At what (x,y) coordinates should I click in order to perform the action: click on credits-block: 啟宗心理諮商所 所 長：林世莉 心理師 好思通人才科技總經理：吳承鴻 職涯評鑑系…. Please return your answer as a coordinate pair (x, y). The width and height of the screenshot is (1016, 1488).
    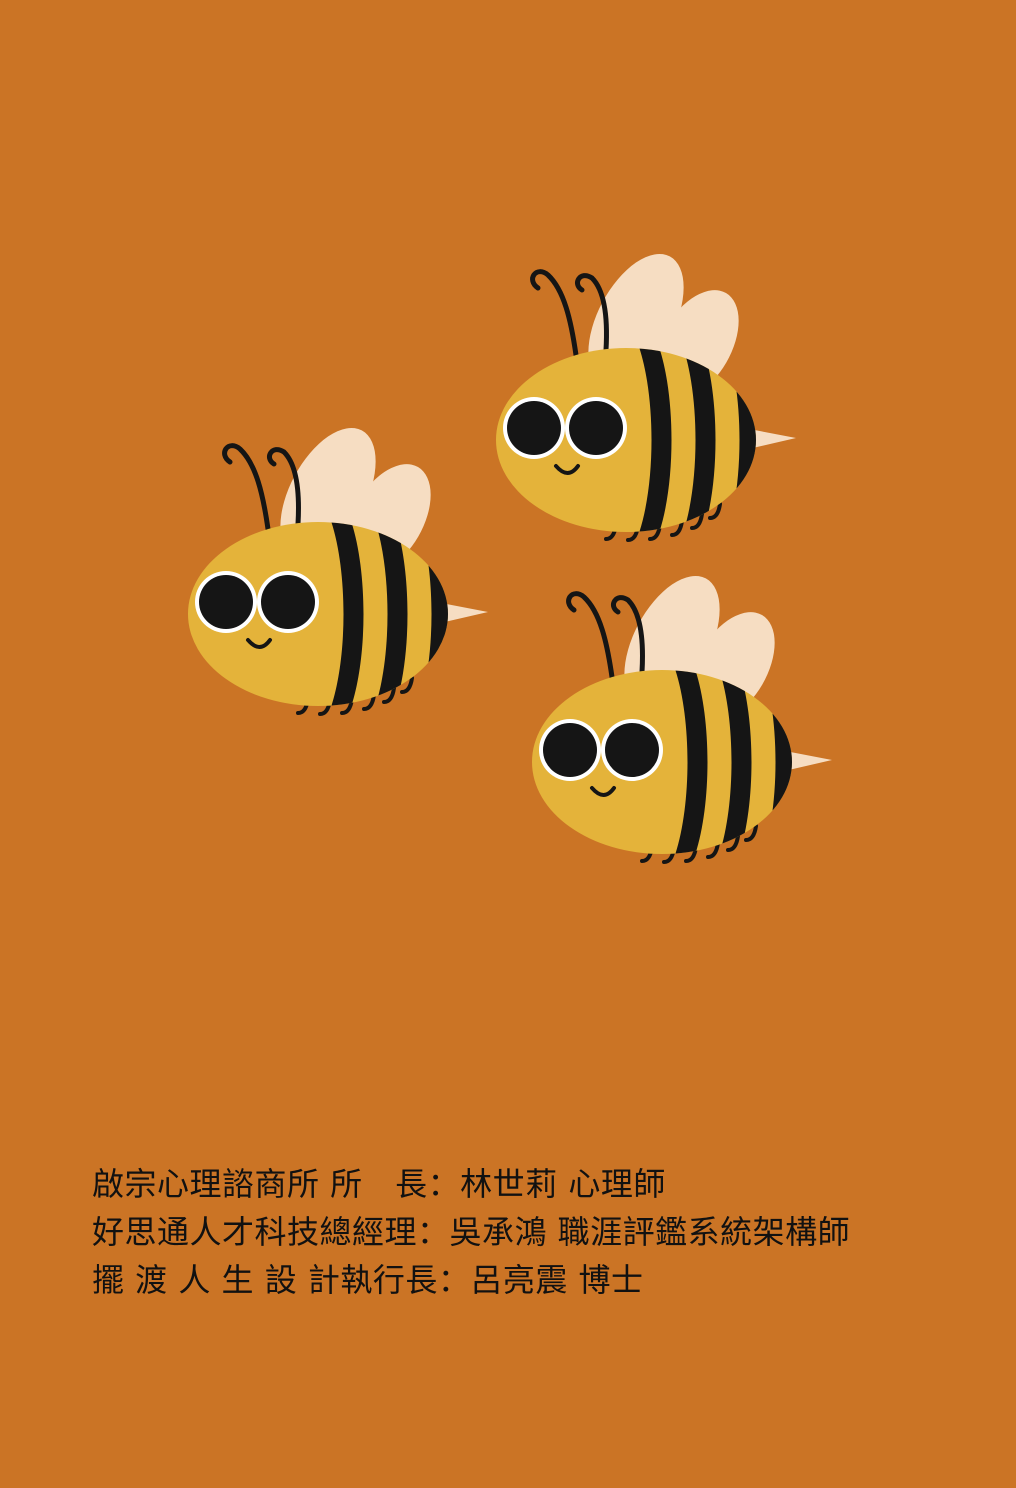
    Looking at the image, I should click on (542, 1232).